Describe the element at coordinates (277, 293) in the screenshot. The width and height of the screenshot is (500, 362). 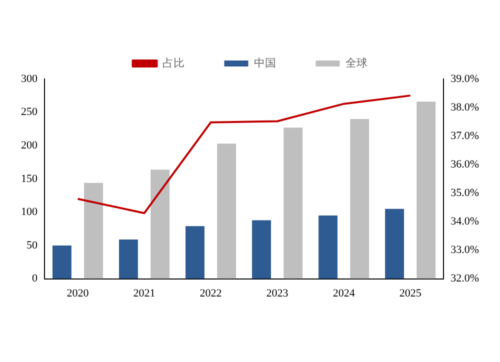
I see `x-tick-label: 2023` at that location.